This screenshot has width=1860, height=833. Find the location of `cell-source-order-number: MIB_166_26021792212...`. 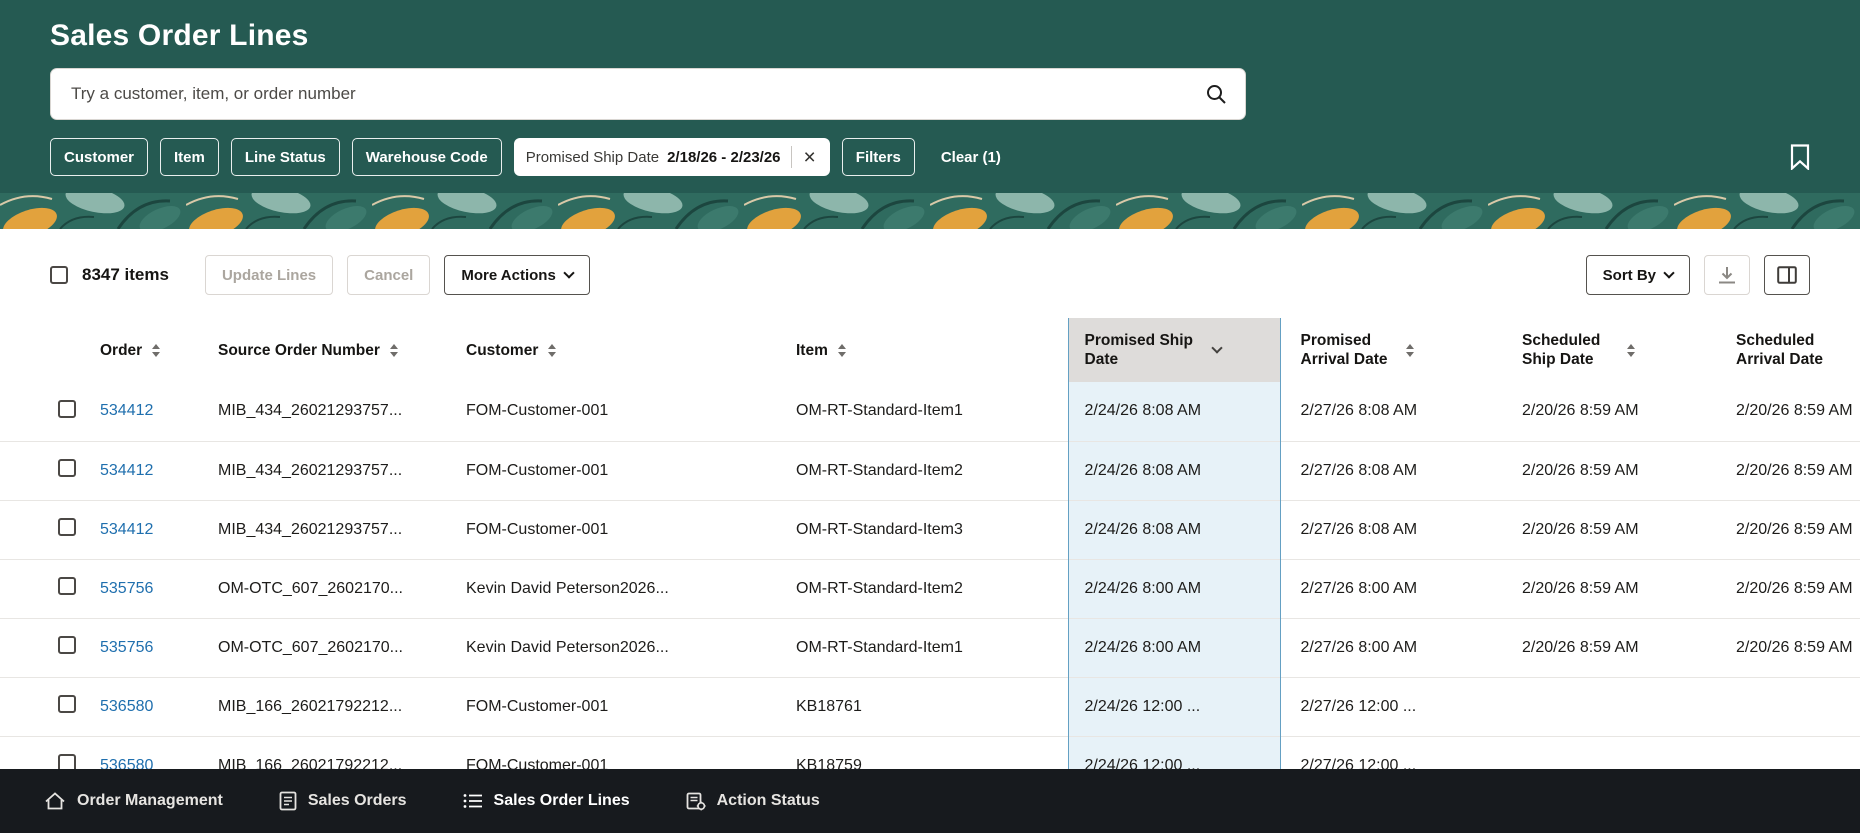

cell-source-order-number: MIB_166_26021792212... is located at coordinates (310, 706).